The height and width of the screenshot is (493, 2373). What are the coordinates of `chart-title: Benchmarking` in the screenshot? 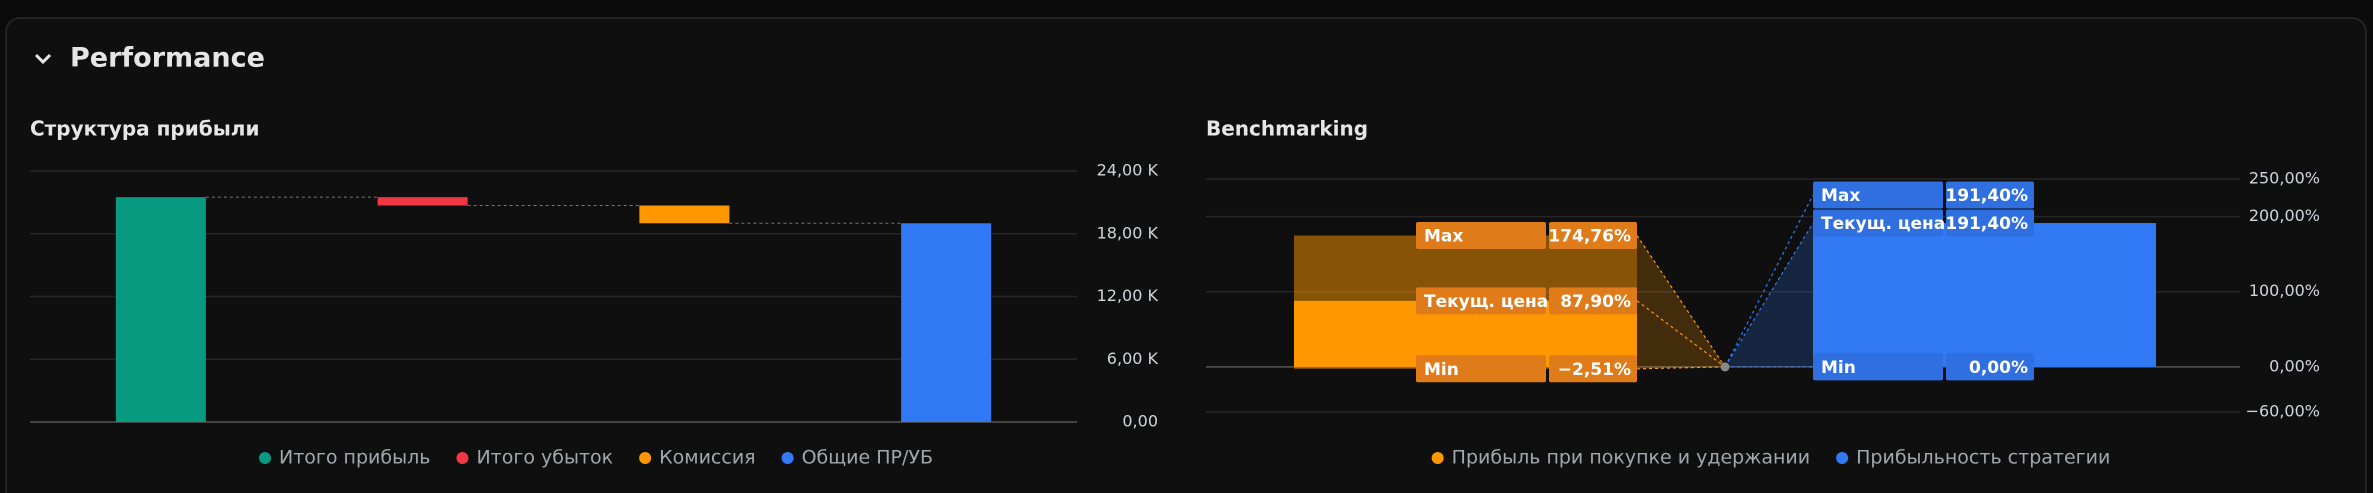 It's located at (1287, 129).